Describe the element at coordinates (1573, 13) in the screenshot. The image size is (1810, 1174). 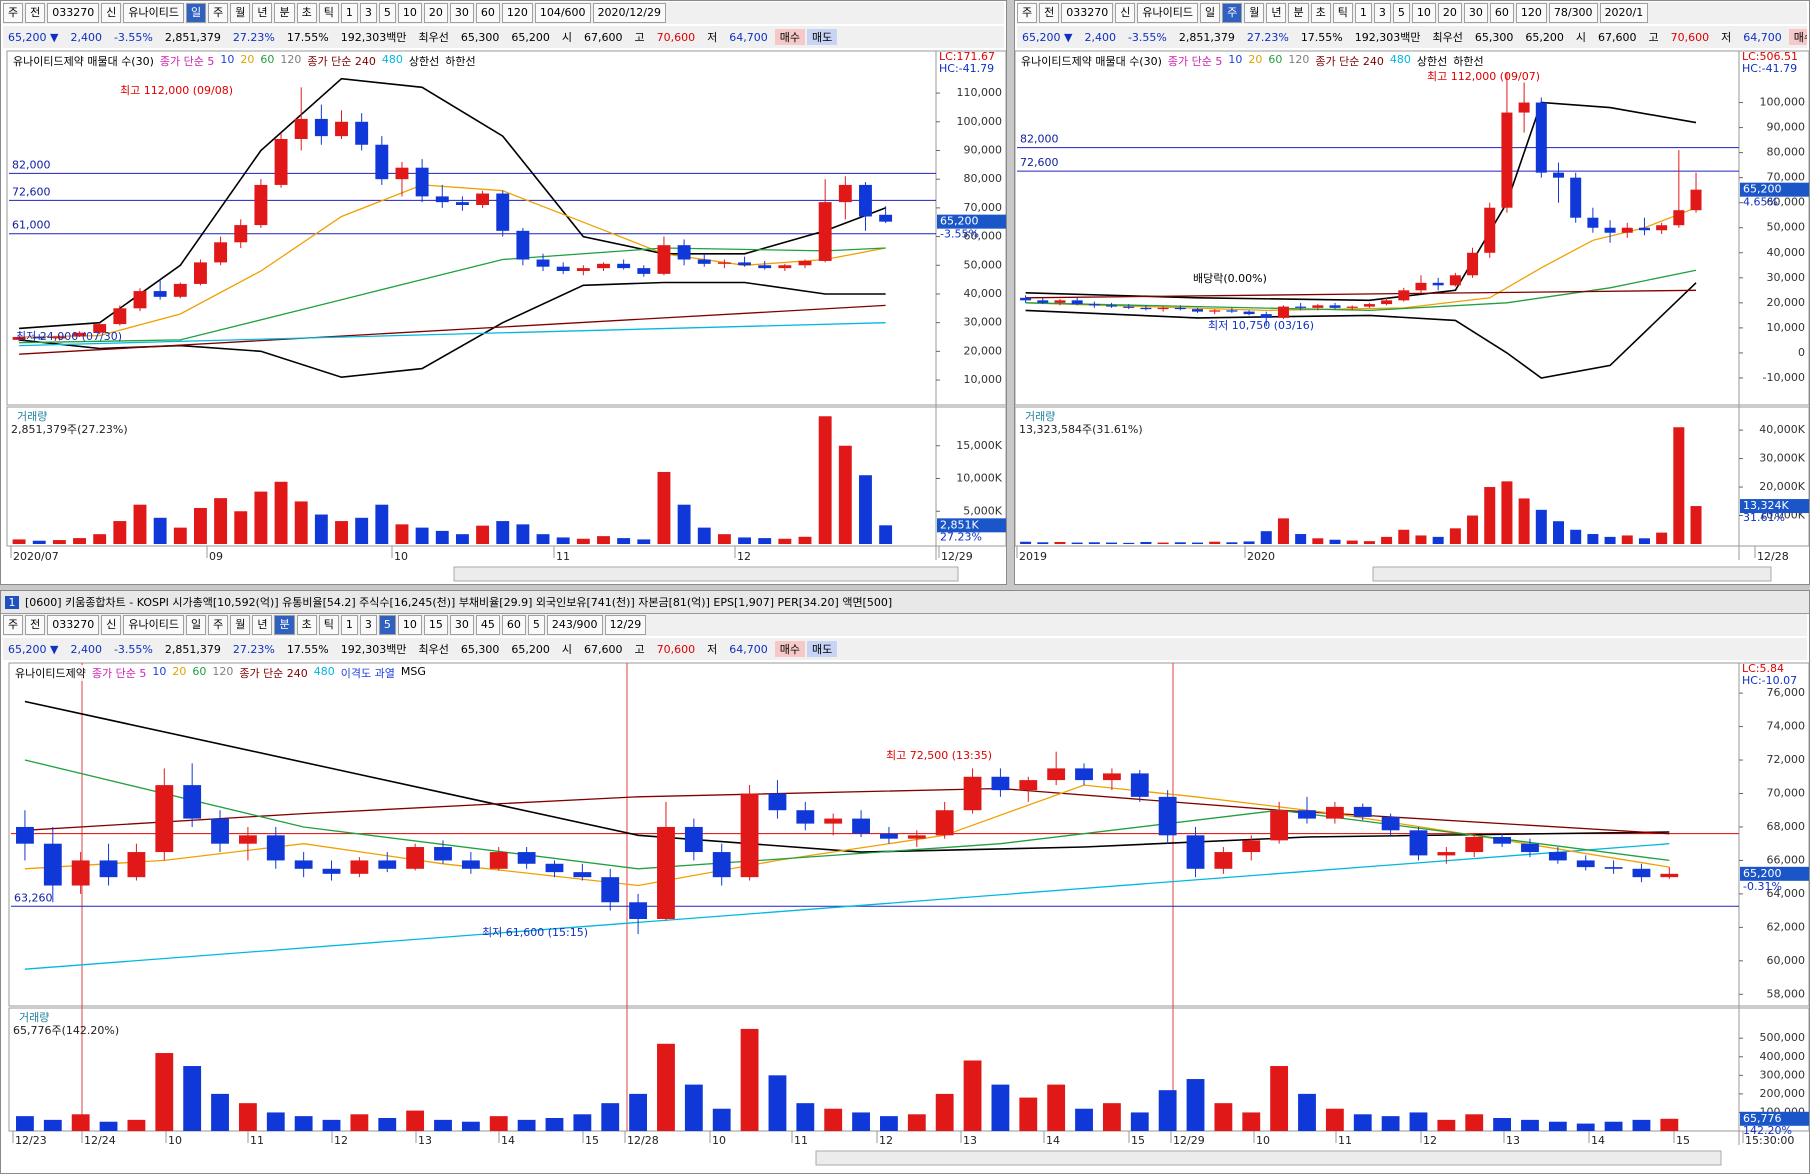
I see `toolbar-button: 78/300` at that location.